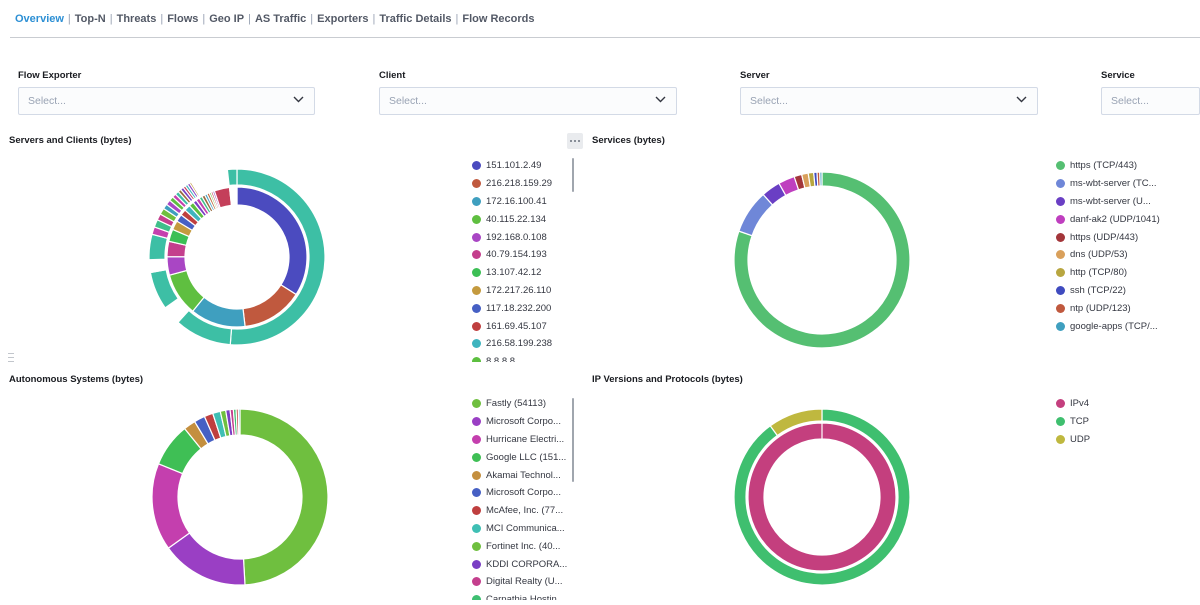  What do you see at coordinates (1126, 291) in the screenshot?
I see `legend-item: ssh (TCP/22)` at bounding box center [1126, 291].